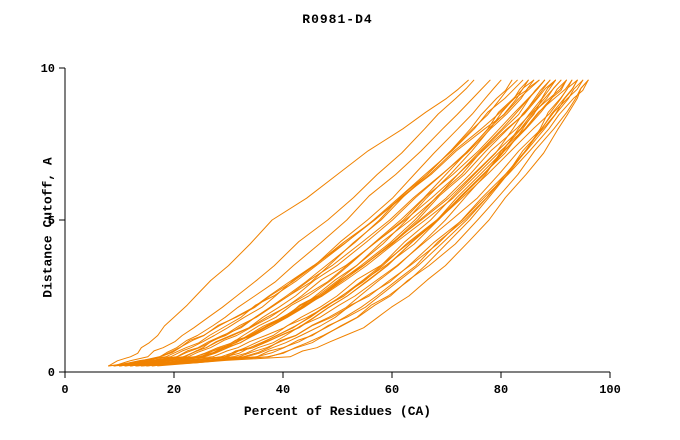  I want to click on y-tick-label: 10, so click(48, 69).